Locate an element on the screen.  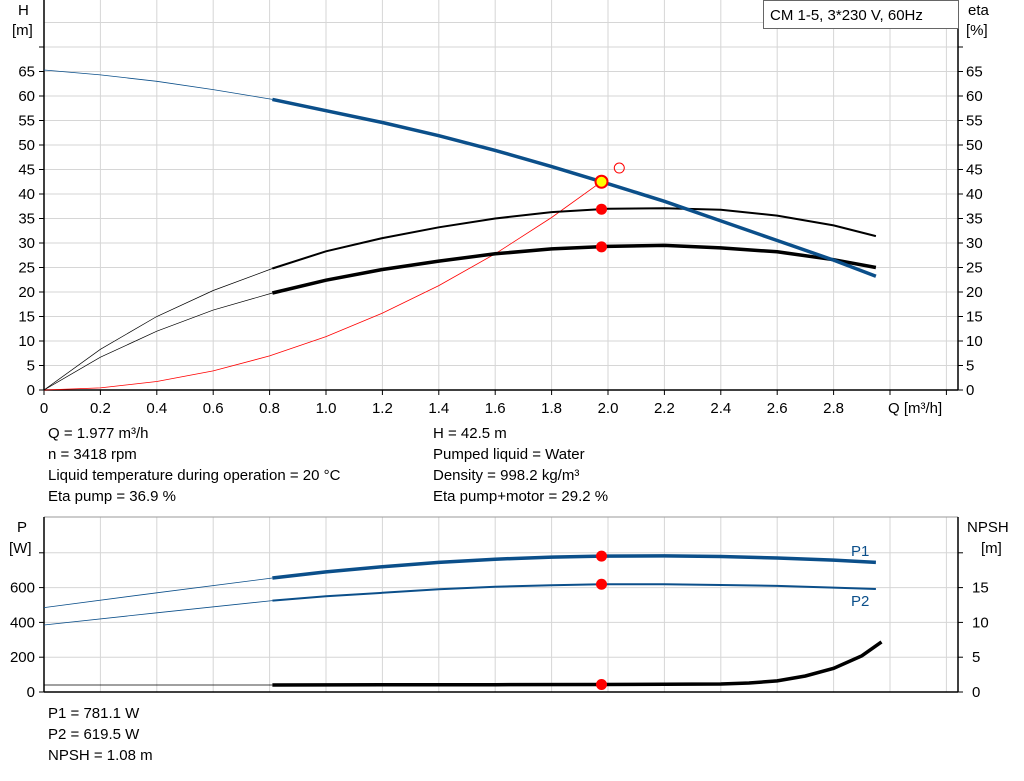
p1-marker is located at coordinates (602, 556).